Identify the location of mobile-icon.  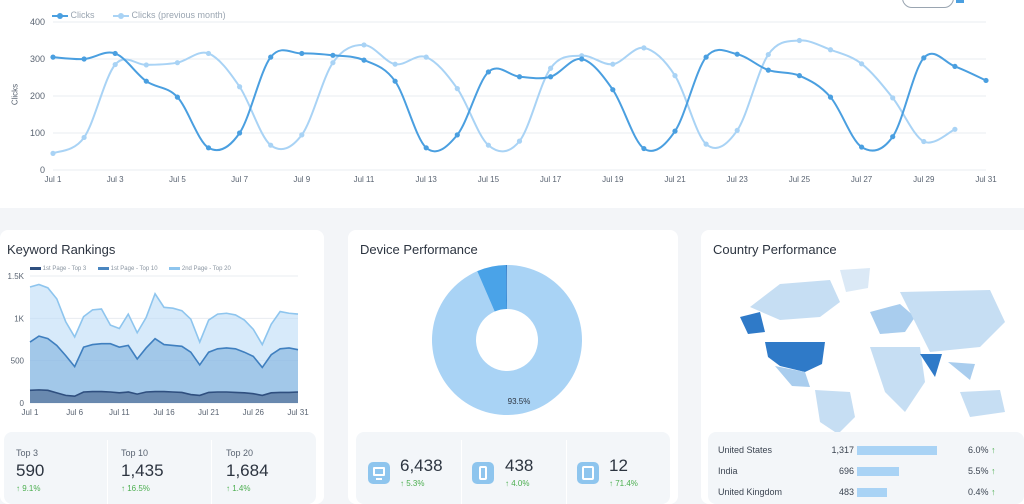
(483, 473).